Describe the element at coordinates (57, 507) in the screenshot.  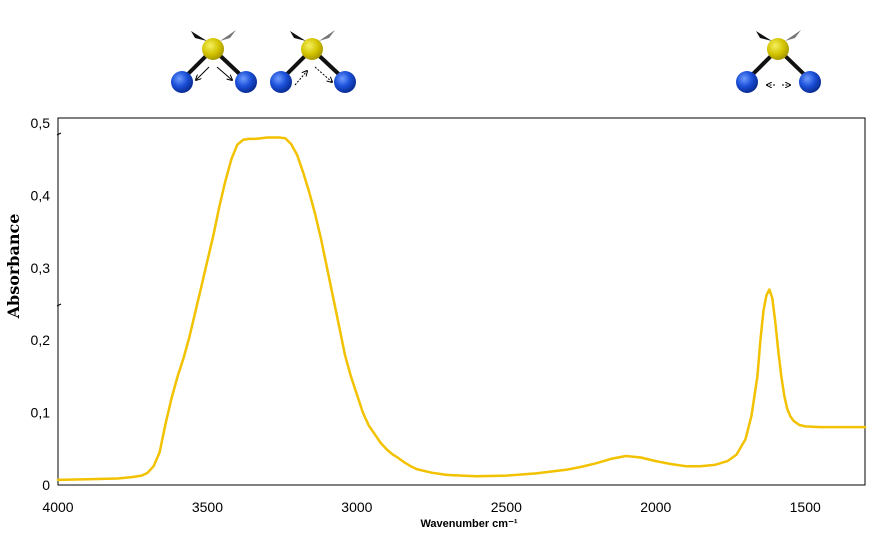
I see `x-tick-label: 4000` at that location.